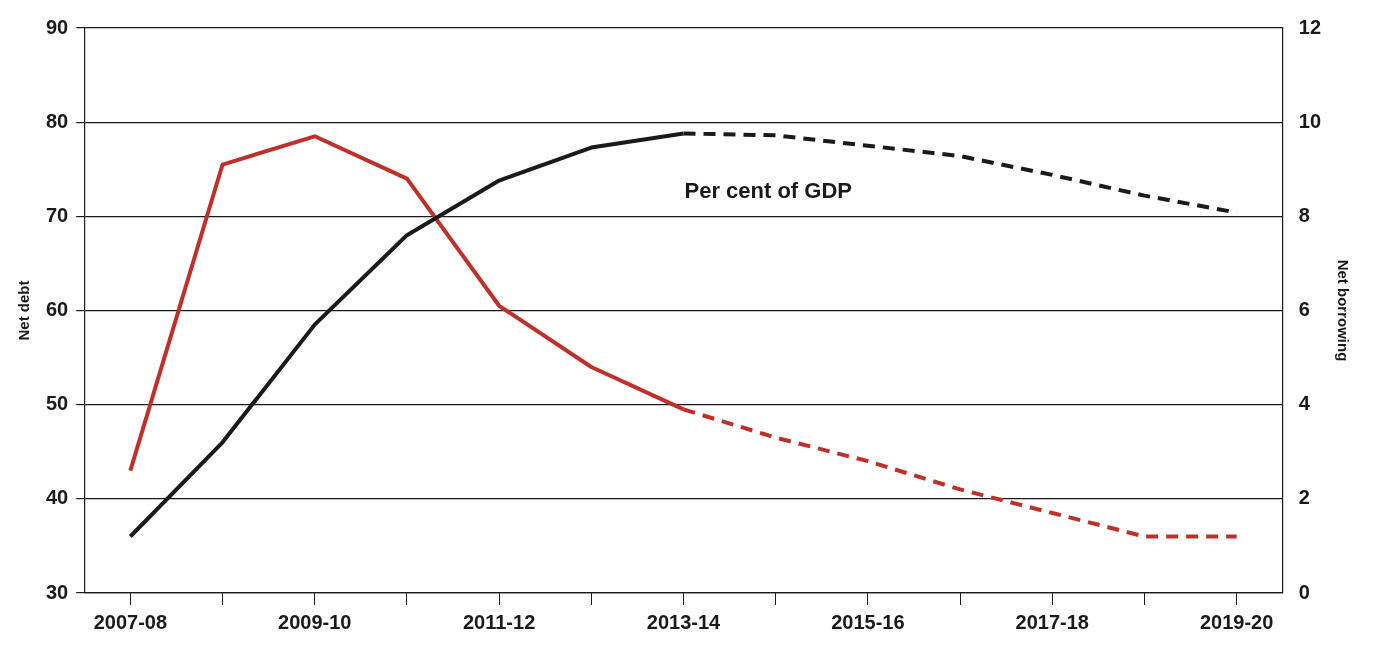  Describe the element at coordinates (684, 621) in the screenshot. I see `x-tick-label: 2013-14` at that location.